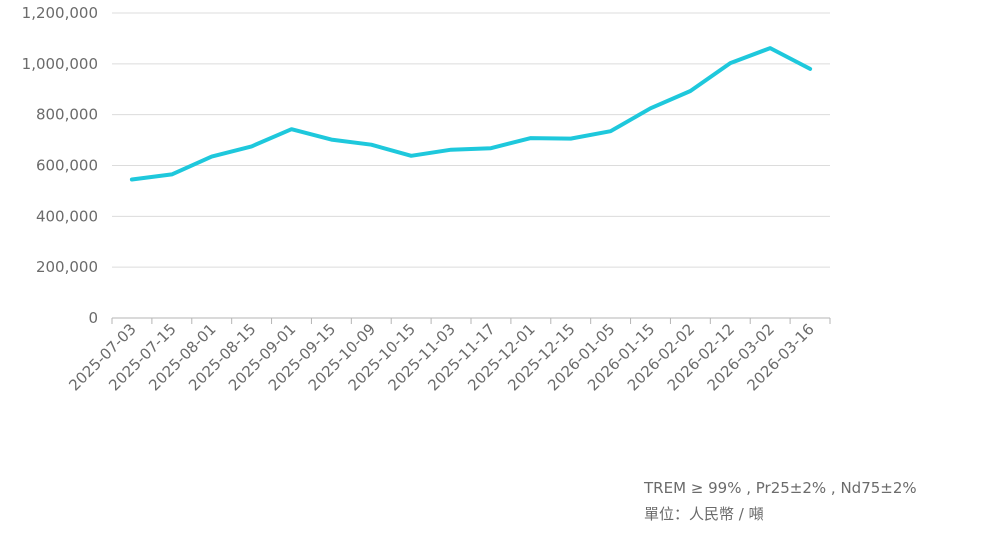 The height and width of the screenshot is (544, 989). What do you see at coordinates (93, 318) in the screenshot?
I see `y-tick-label: 0` at bounding box center [93, 318].